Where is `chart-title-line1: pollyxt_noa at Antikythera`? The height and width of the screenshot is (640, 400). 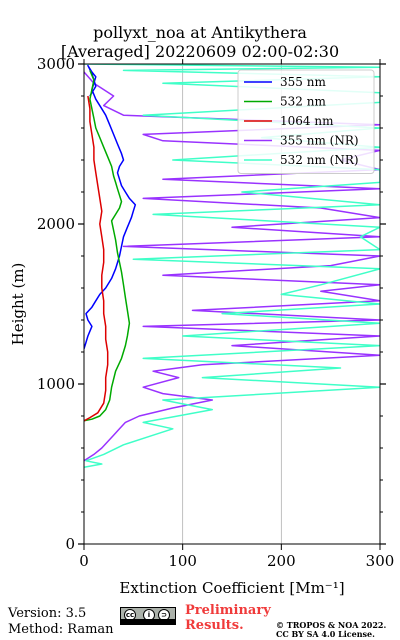
chart-title-line1: pollyxt_noa at Antikythera is located at coordinates (200, 32).